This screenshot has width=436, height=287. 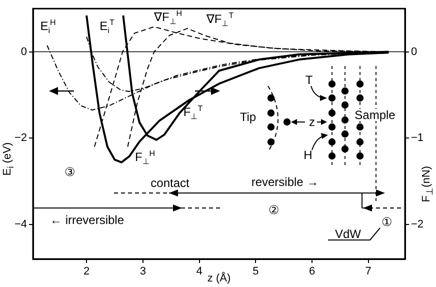 I want to click on y-tick-label: −2, so click(x=20, y=138).